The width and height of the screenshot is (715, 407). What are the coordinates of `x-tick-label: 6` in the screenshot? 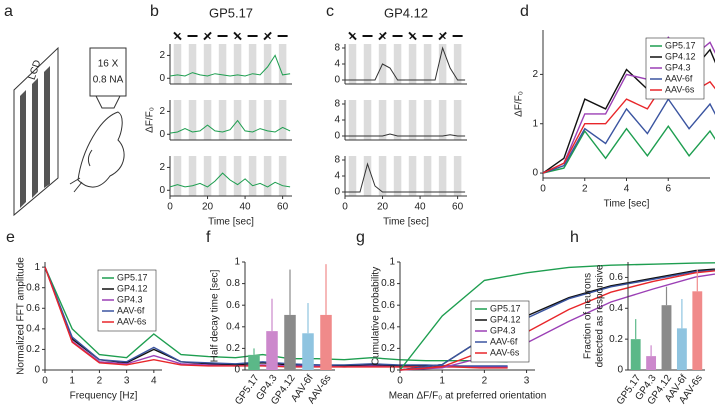 It's located at (668, 189).